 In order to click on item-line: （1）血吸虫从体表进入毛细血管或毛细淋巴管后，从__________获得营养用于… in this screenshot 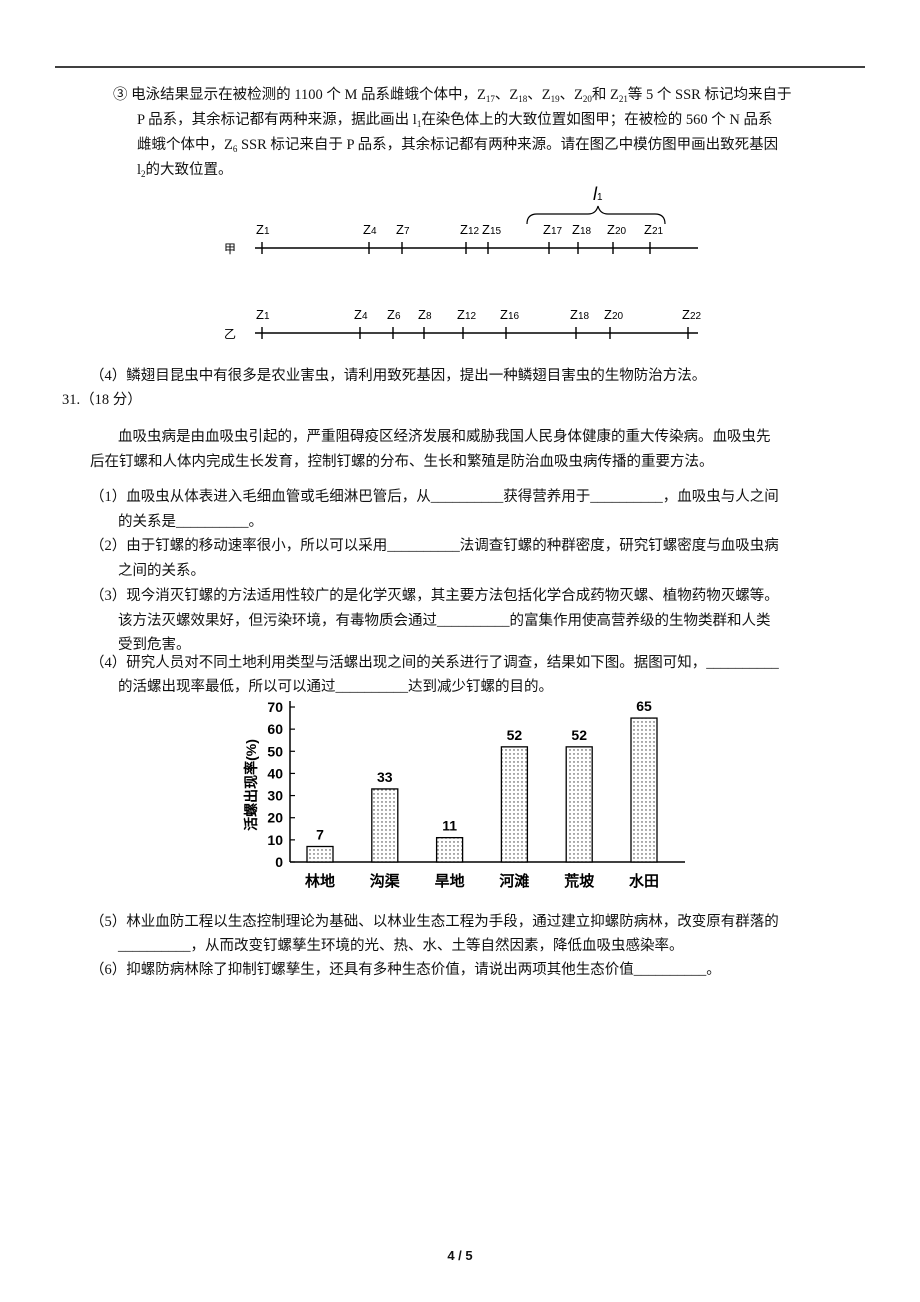, I will do `click(434, 497)`.